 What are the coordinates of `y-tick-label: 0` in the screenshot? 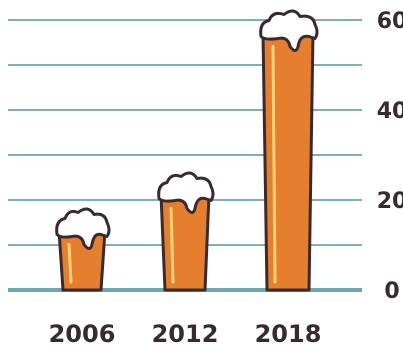 It's located at (391, 291).